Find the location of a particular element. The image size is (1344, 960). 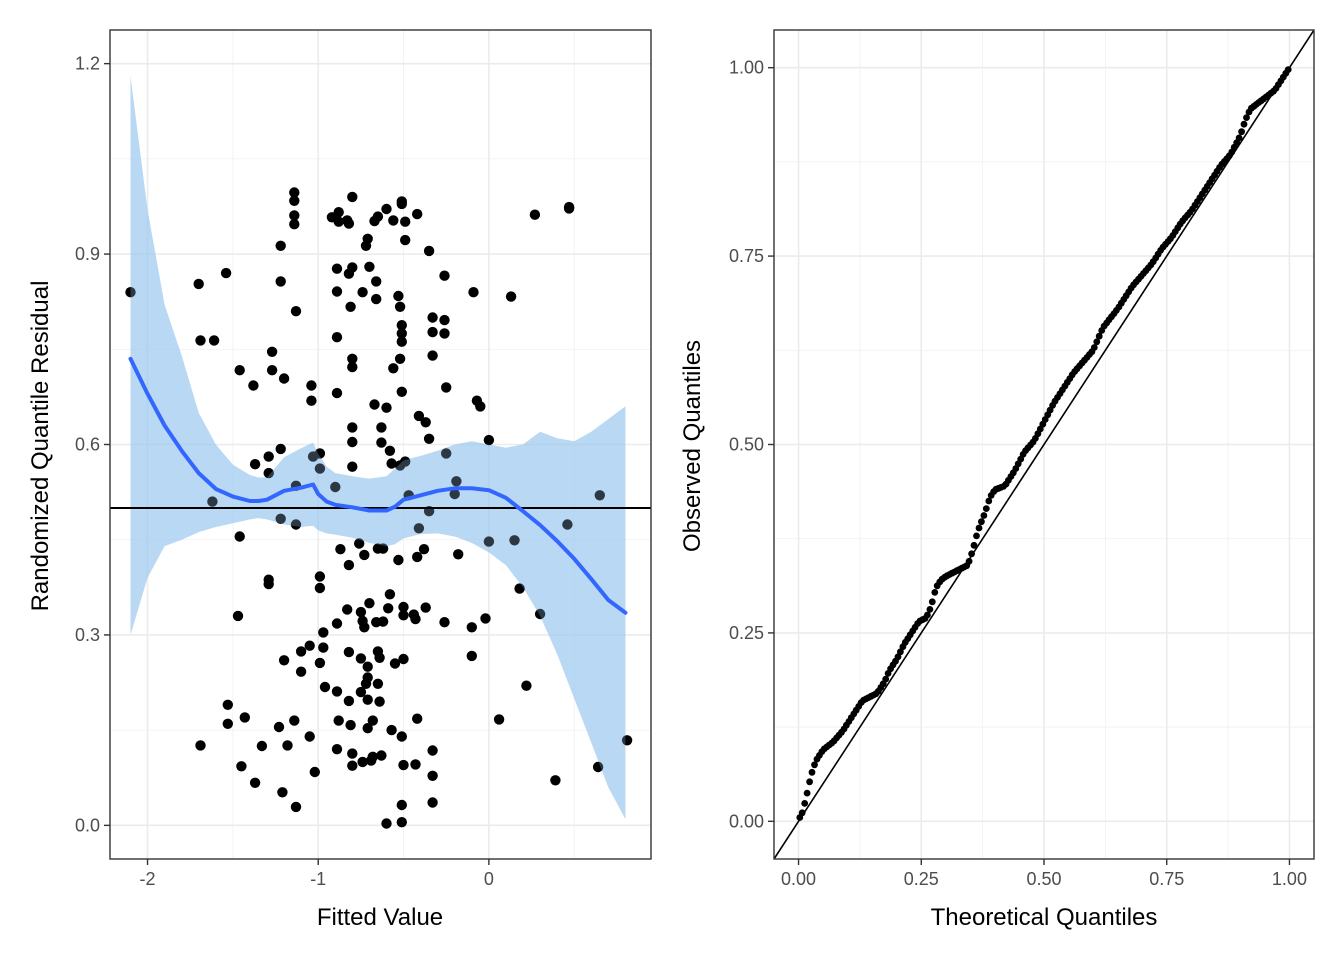

right-x-tick-label: 1.00 is located at coordinates (1289, 879).